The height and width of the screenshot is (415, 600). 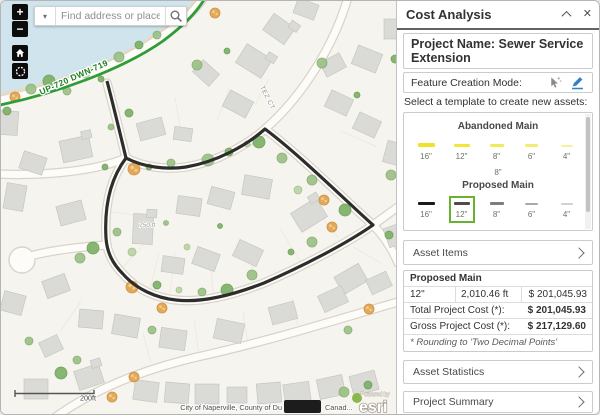 I want to click on plus-icon: +, so click(x=20, y=12).